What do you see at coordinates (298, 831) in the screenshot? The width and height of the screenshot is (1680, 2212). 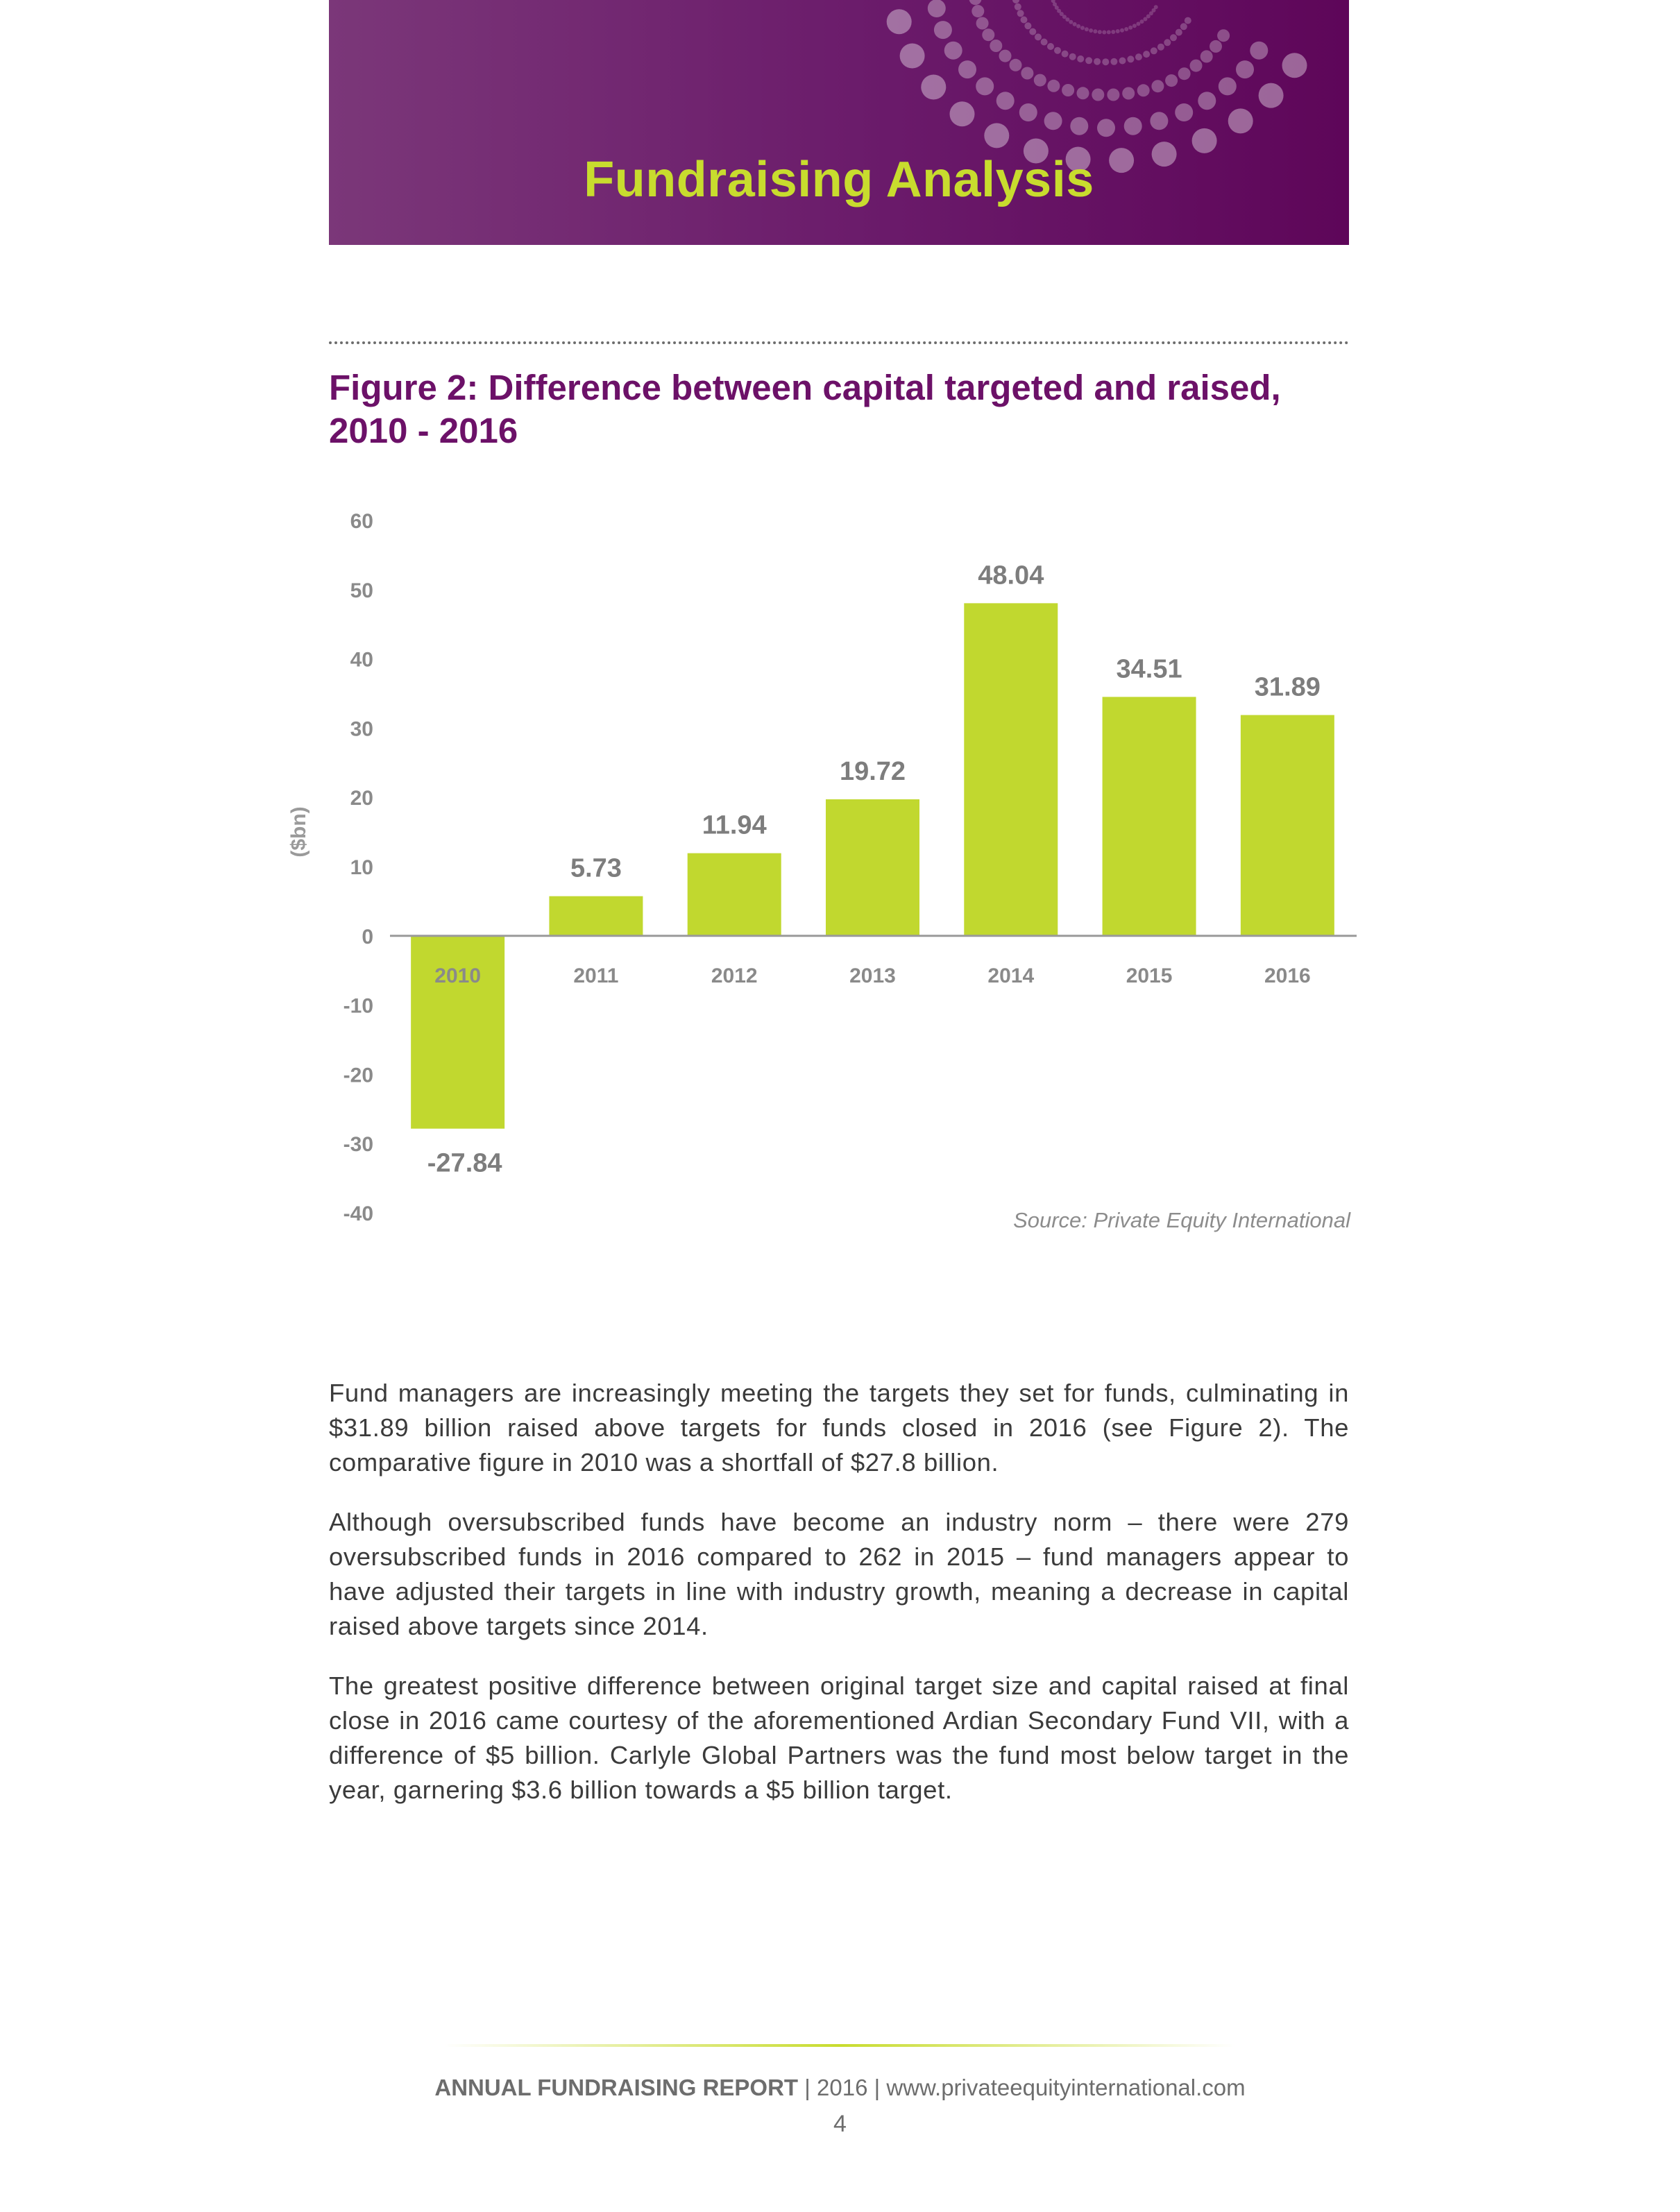 I see `y-axis-label: ($bn)` at bounding box center [298, 831].